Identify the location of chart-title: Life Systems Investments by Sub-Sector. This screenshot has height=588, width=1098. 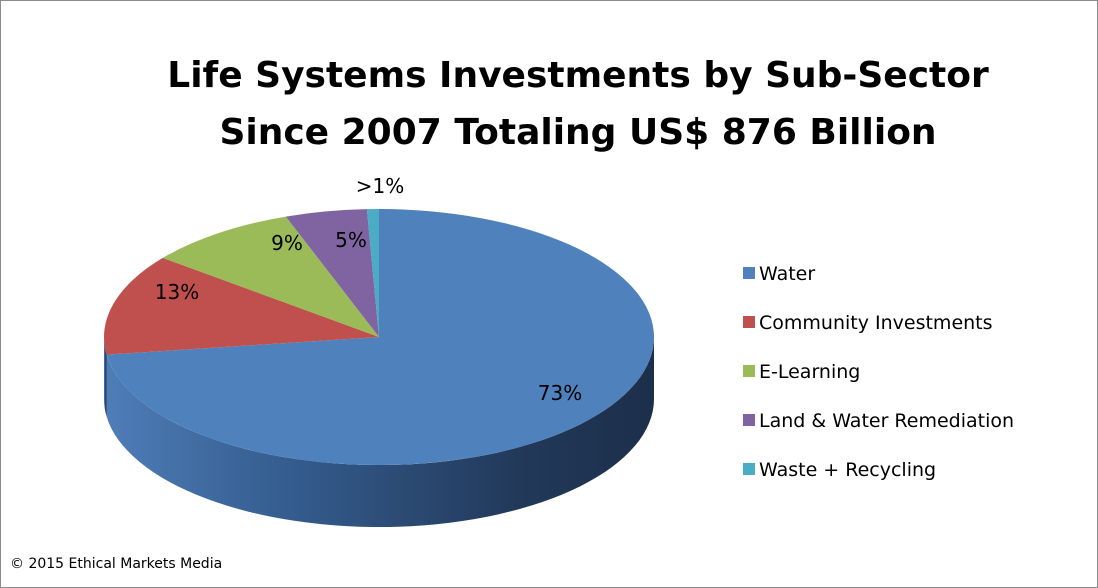
(578, 75).